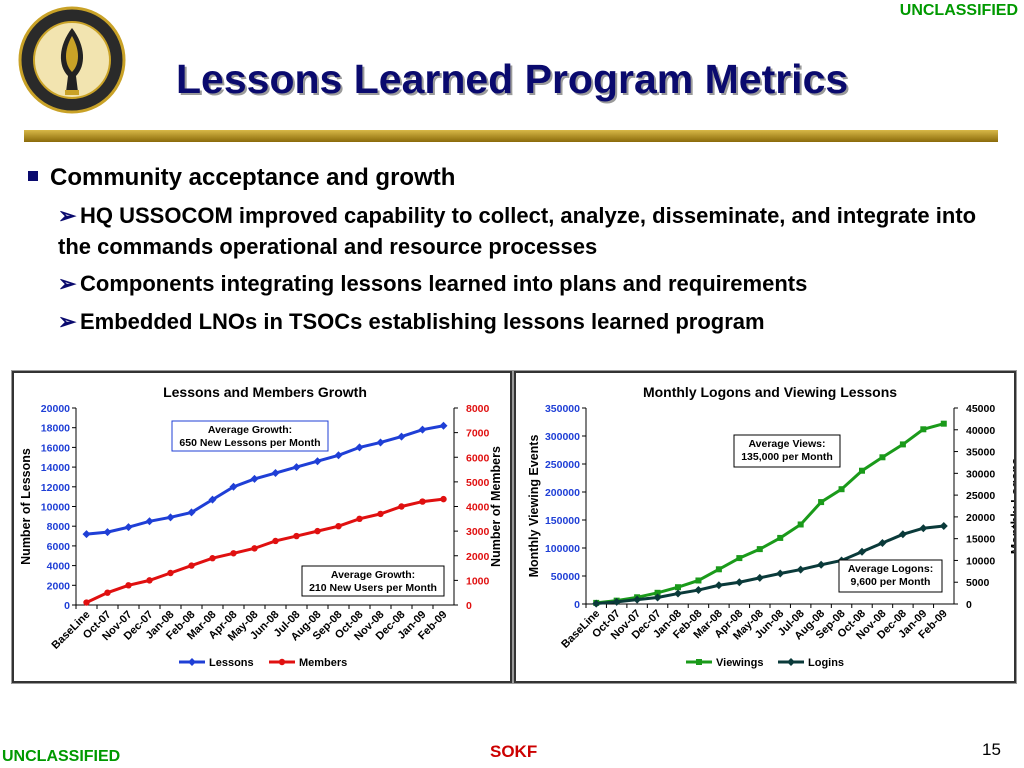 This screenshot has width=1024, height=768. What do you see at coordinates (55, 448) in the screenshot?
I see `y-tick-label-left: 16000` at bounding box center [55, 448].